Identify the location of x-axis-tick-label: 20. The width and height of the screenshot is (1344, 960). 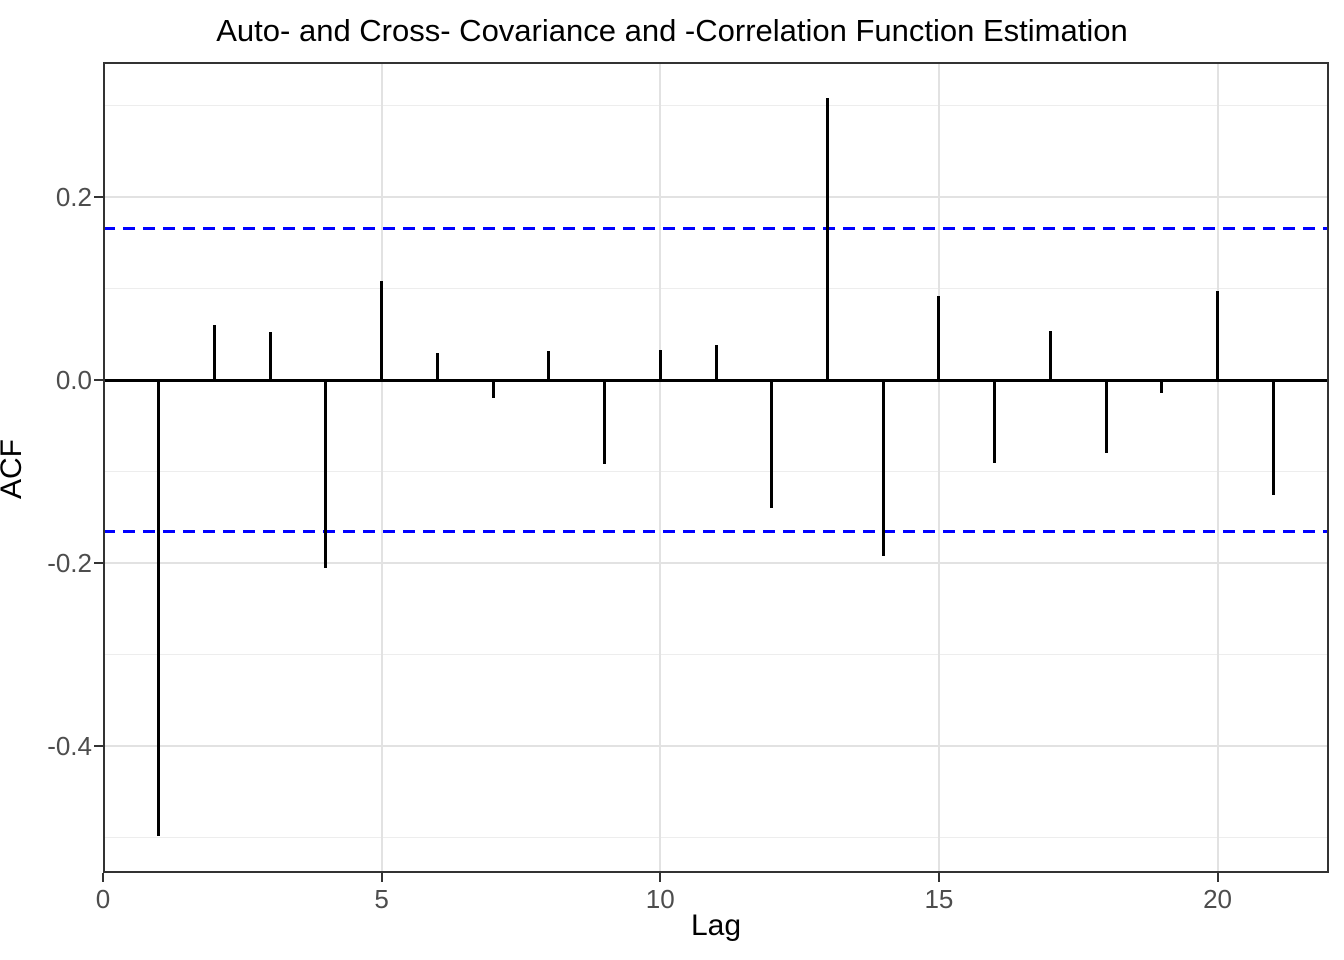
(1217, 899).